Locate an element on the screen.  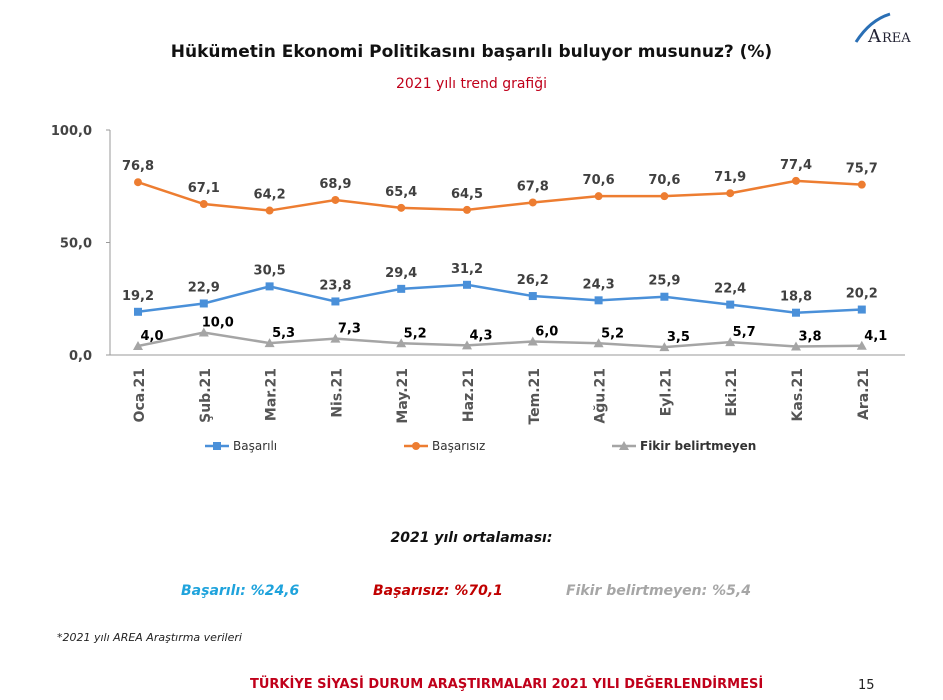
averages-heading: 2021 yılı ortalaması: is located at coordinates (471, 538).